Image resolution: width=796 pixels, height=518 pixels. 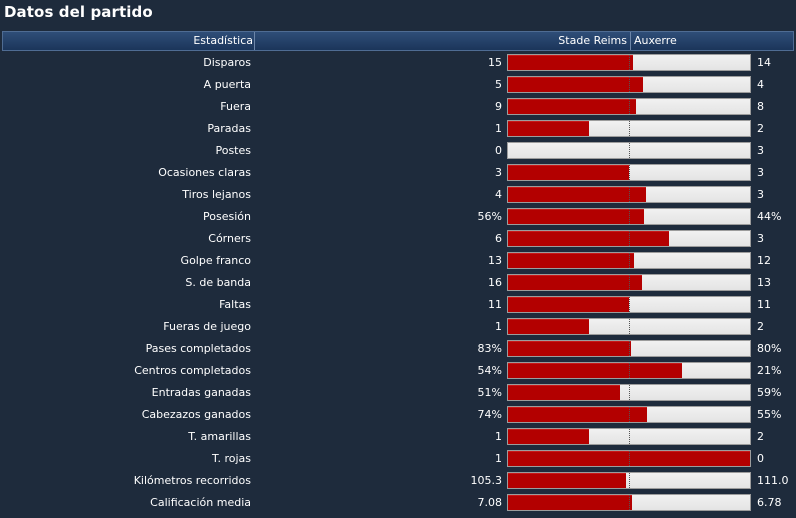 What do you see at coordinates (233, 150) in the screenshot?
I see `stat-label: Postes` at bounding box center [233, 150].